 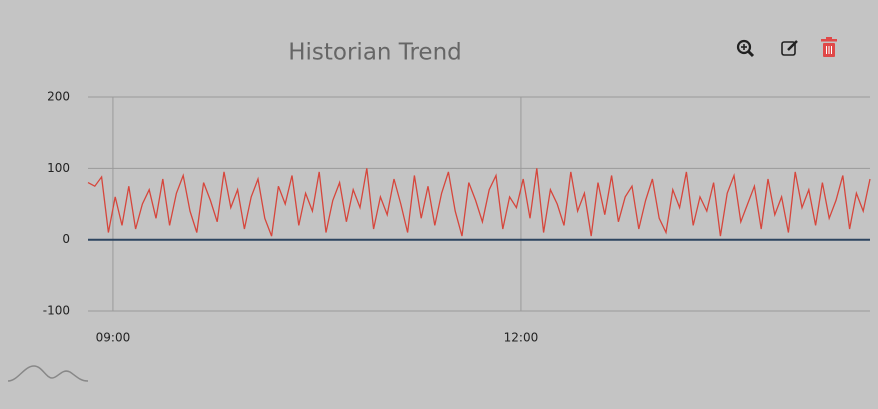 What do you see at coordinates (375, 53) in the screenshot?
I see `widget-title: Historian Trend` at bounding box center [375, 53].